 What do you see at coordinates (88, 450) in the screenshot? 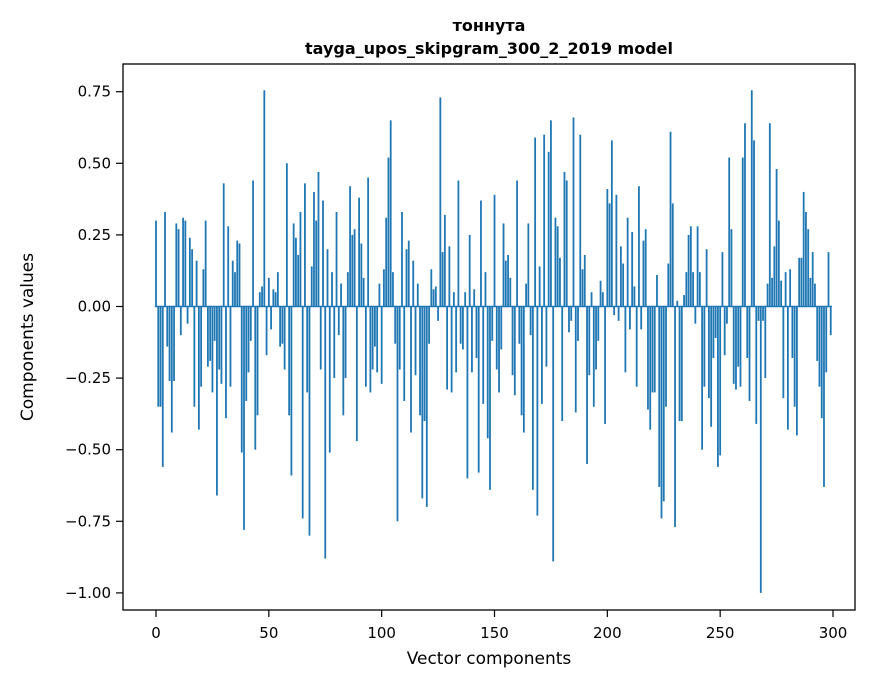
I see `y-tick-label: −0.50` at bounding box center [88, 450].